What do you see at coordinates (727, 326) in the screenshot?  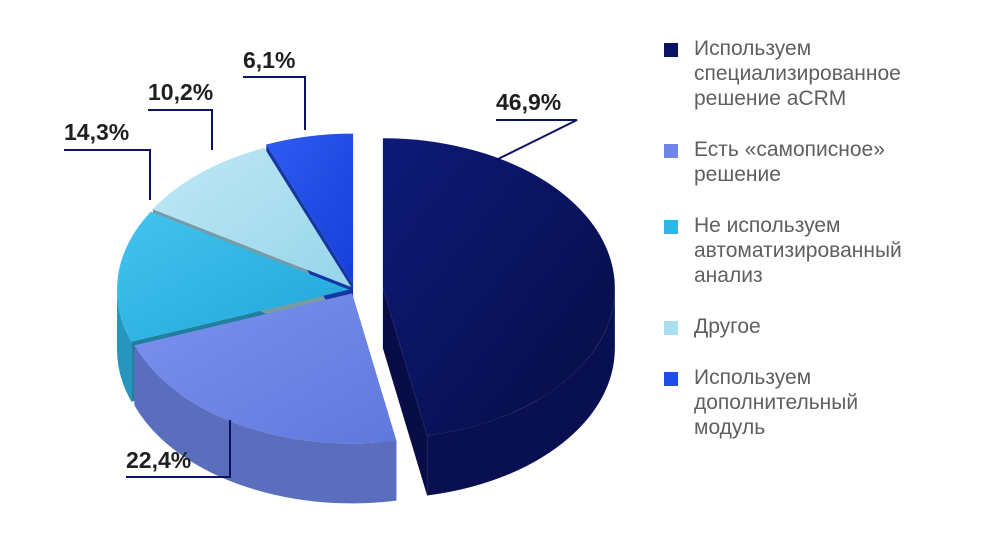 I see `legend-label-3: Другое` at bounding box center [727, 326].